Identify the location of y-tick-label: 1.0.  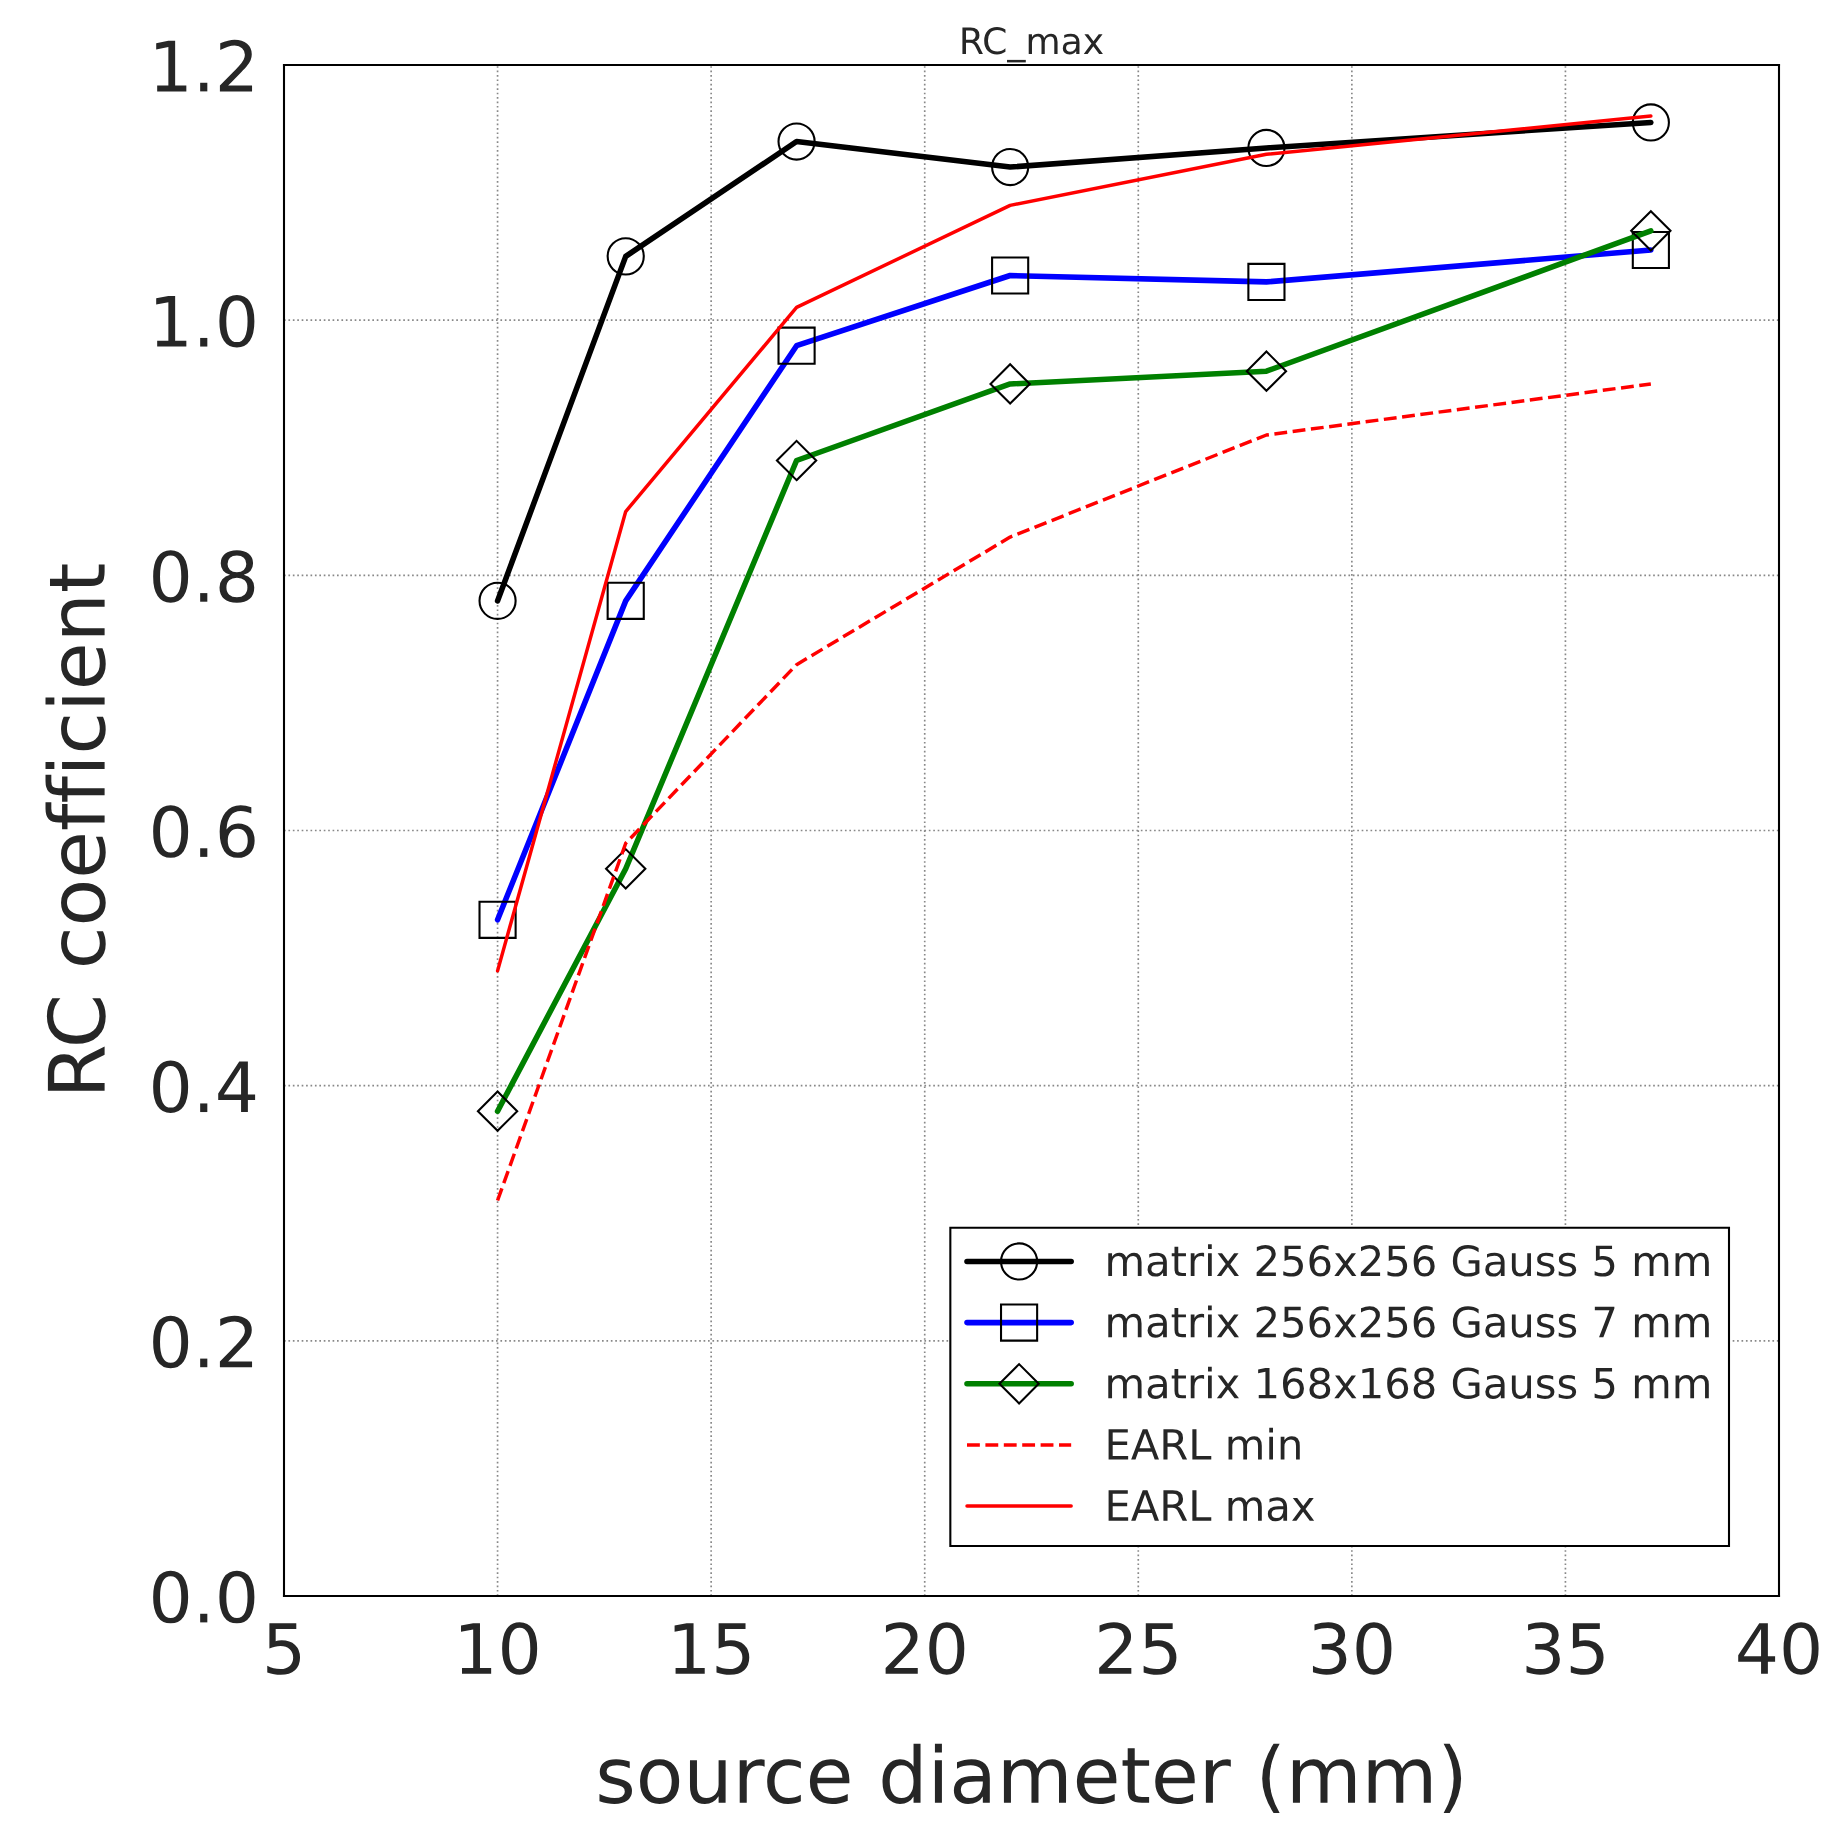
(205, 321).